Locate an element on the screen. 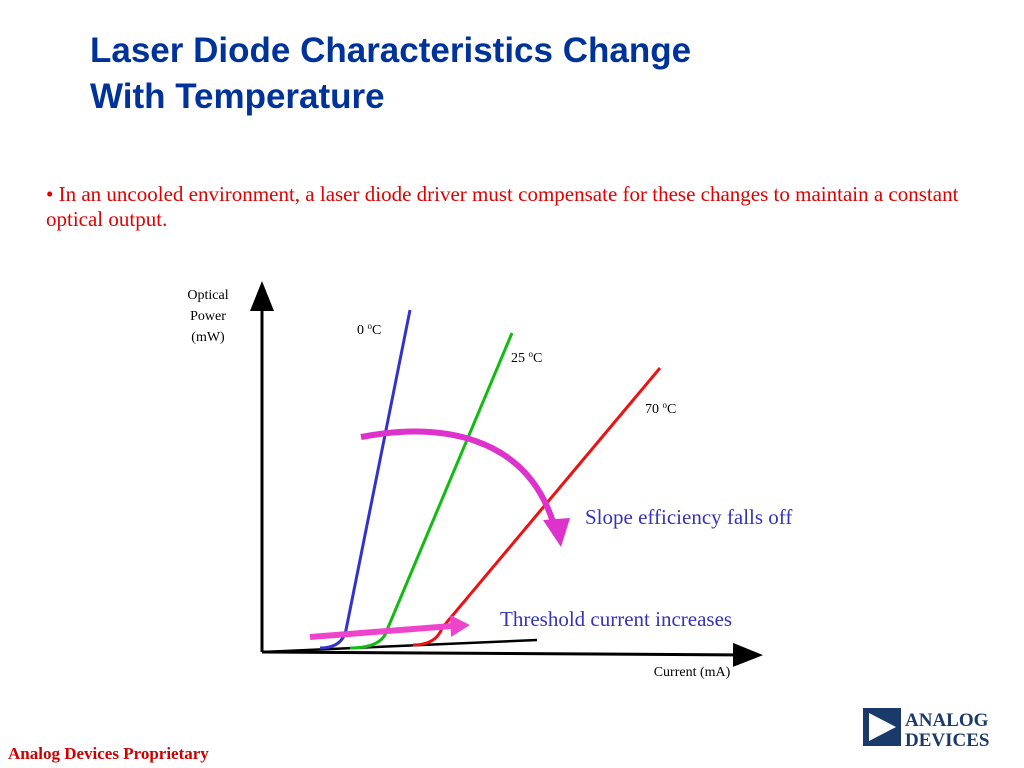 This screenshot has height=768, width=1024. y-axis-label: Power is located at coordinates (208, 316).